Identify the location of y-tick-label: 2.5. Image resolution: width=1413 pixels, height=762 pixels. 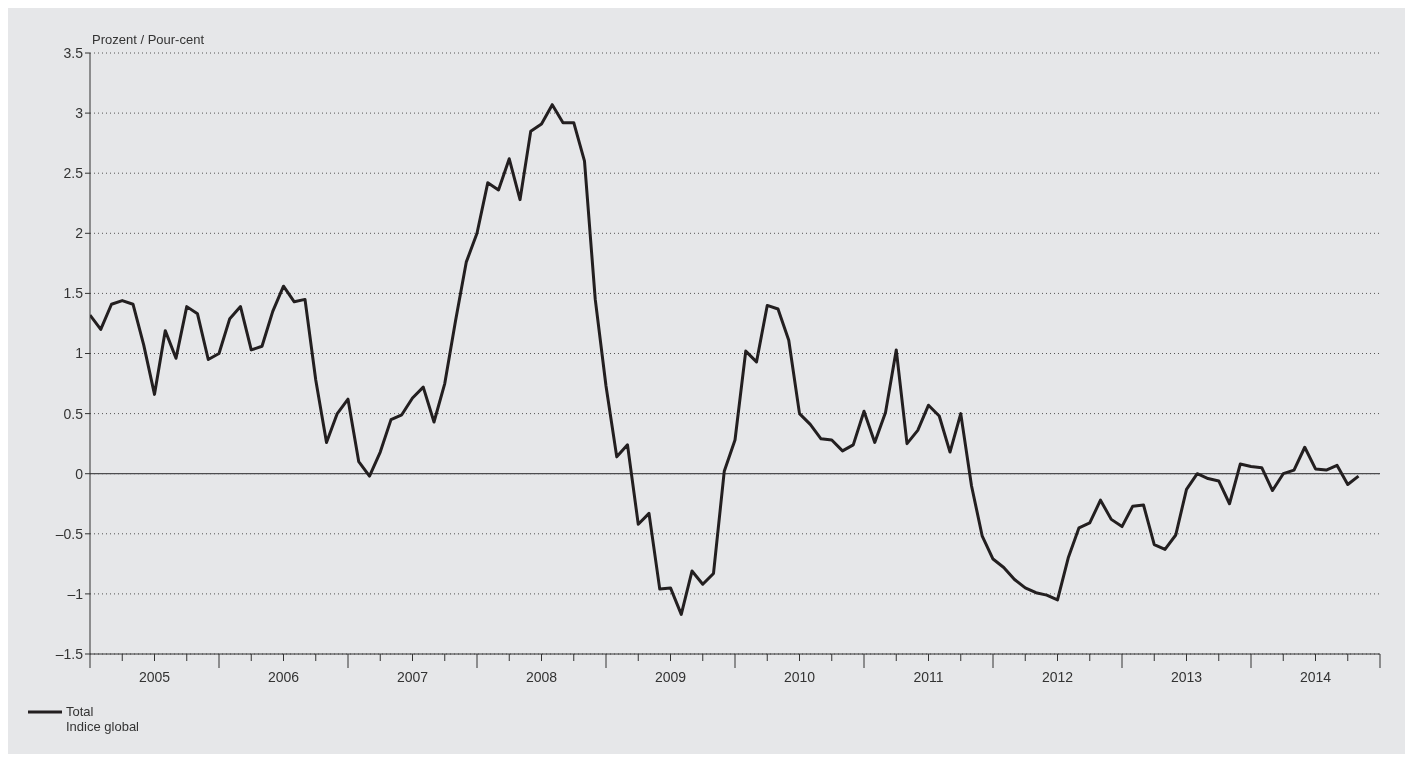
(73, 173).